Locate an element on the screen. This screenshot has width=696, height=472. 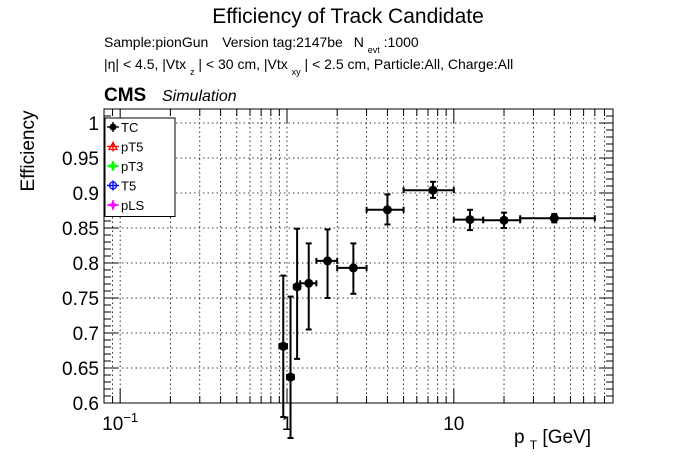
y-axis-label: Efficiency is located at coordinates (28, 150).